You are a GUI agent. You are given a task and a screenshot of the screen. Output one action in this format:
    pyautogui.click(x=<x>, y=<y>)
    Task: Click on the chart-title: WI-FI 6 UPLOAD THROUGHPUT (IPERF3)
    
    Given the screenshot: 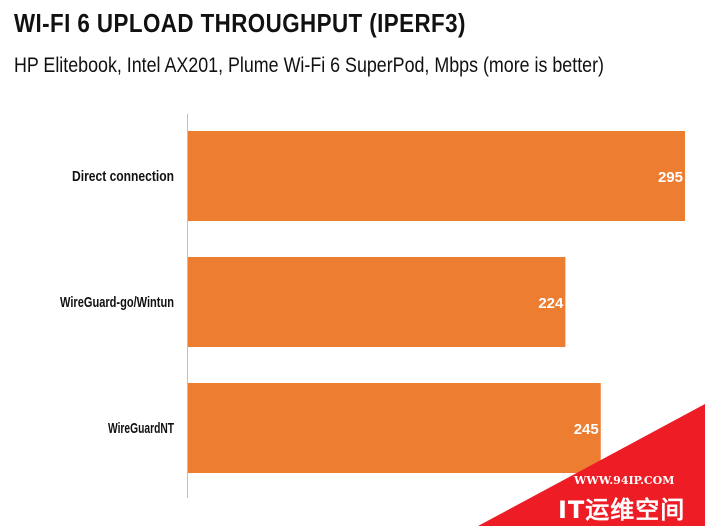 What is the action you would take?
    pyautogui.click(x=240, y=23)
    